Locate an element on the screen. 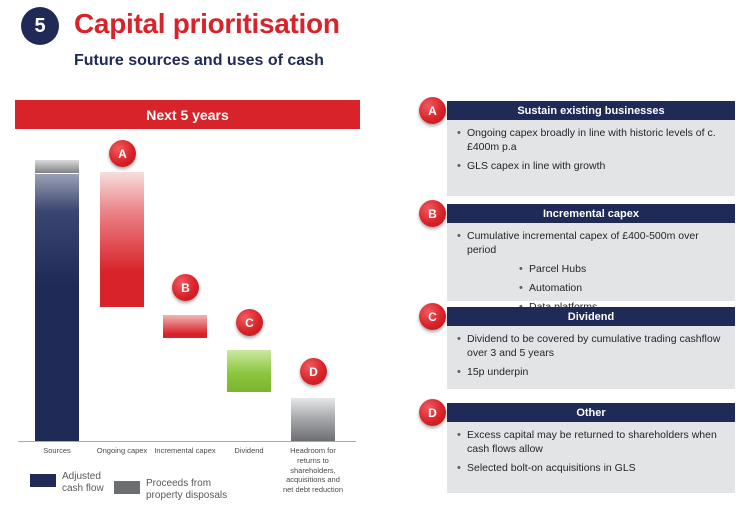 The height and width of the screenshot is (514, 741). slide-number: 5 is located at coordinates (40, 25).